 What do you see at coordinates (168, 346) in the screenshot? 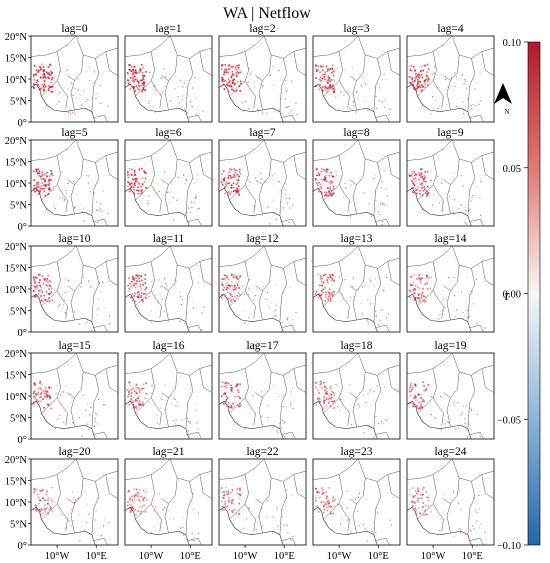
I see `panel-label: lag=16` at bounding box center [168, 346].